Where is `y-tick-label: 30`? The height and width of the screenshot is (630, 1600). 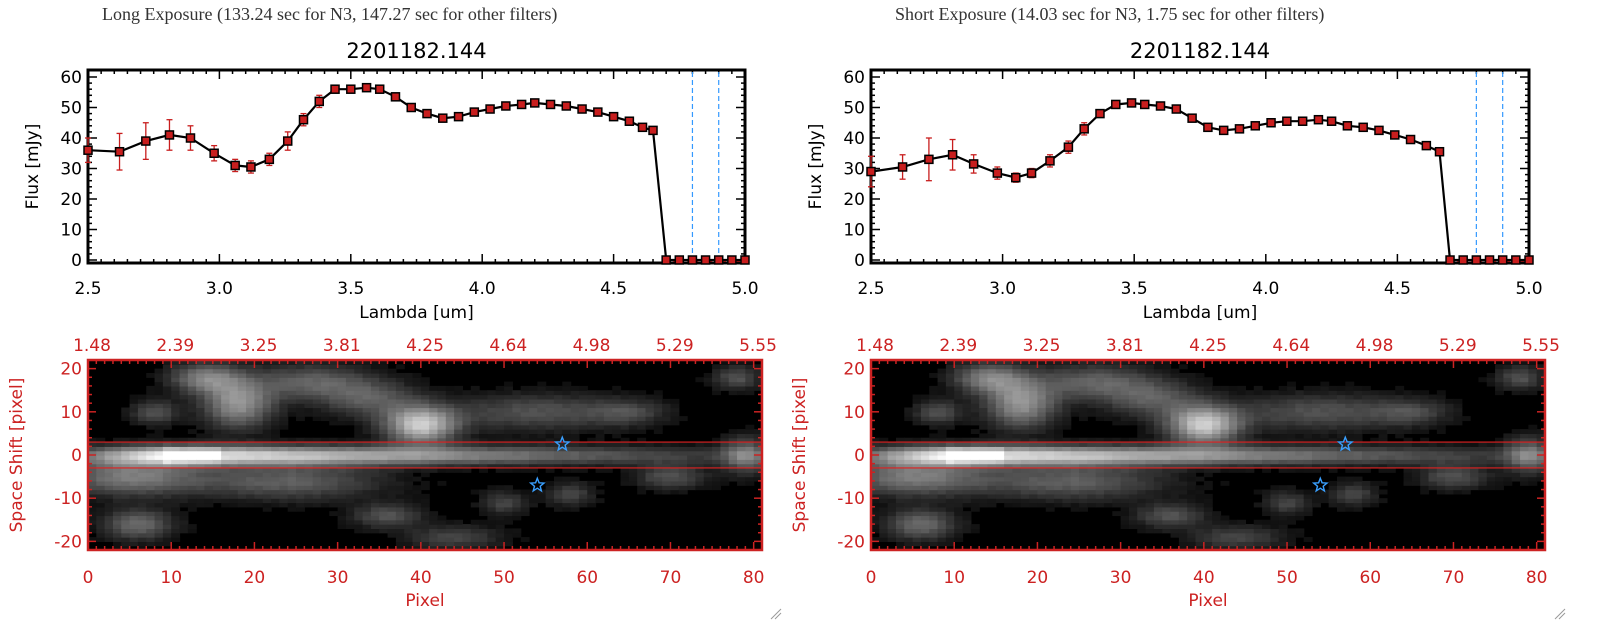 y-tick-label: 30 is located at coordinates (854, 170).